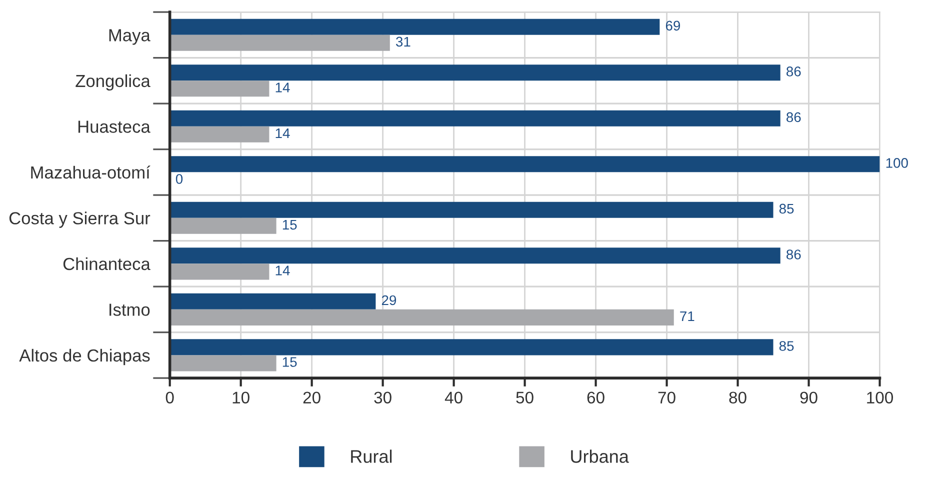 The height and width of the screenshot is (481, 928). Describe the element at coordinates (453, 398) in the screenshot. I see `x-tick-label: 40` at that location.